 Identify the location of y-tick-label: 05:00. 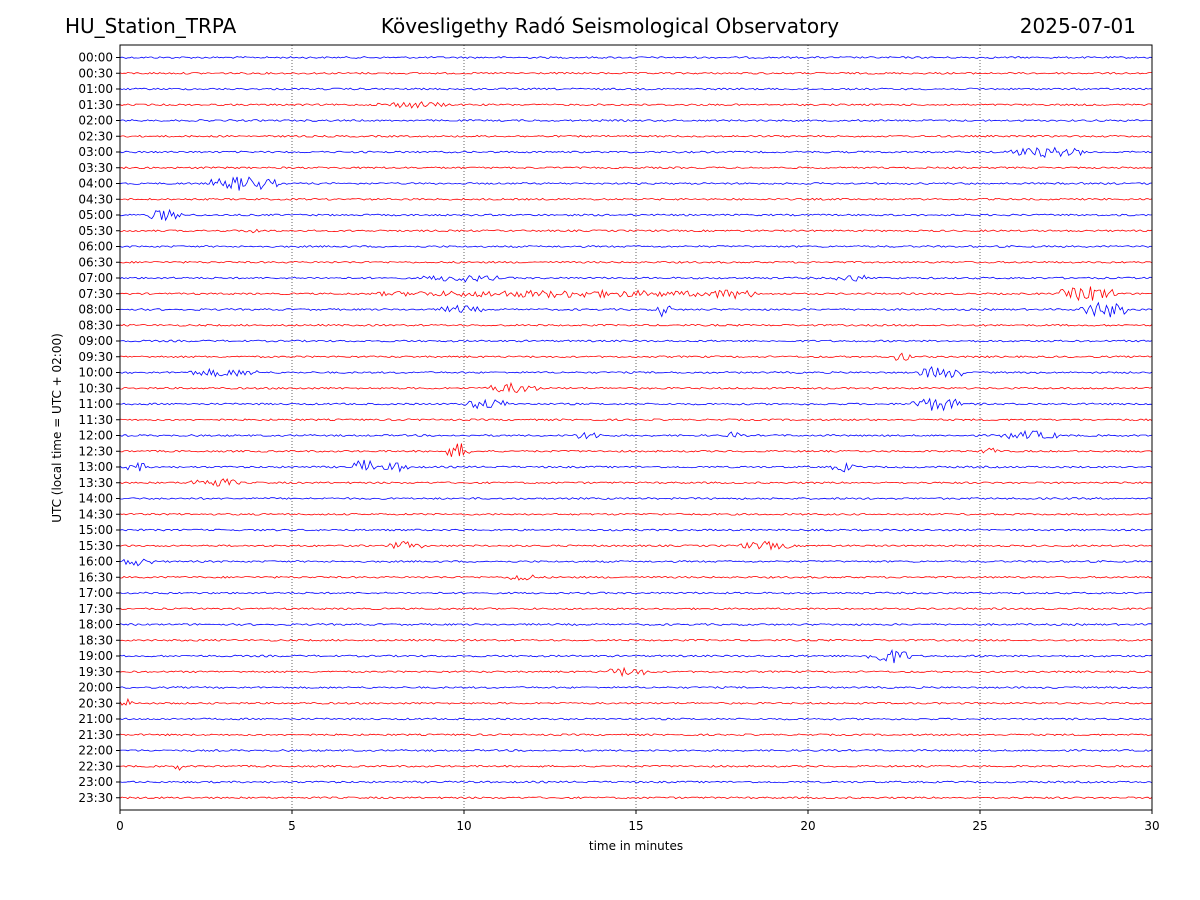
(95, 215).